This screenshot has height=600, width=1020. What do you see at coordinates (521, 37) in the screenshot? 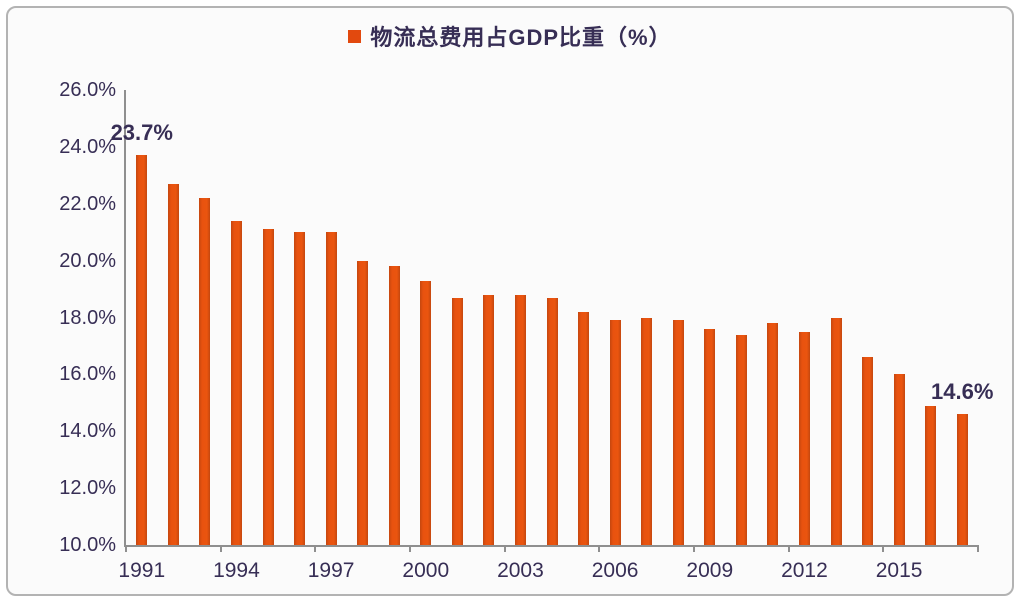
I see `legend-label: 物流总费用占GDP比重（%）` at bounding box center [521, 37].